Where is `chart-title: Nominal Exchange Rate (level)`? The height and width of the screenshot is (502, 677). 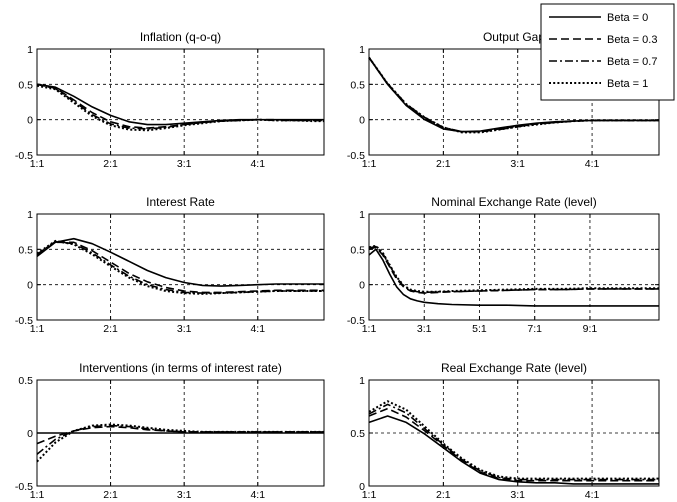
chart-title: Nominal Exchange Rate (level) is located at coordinates (513, 202).